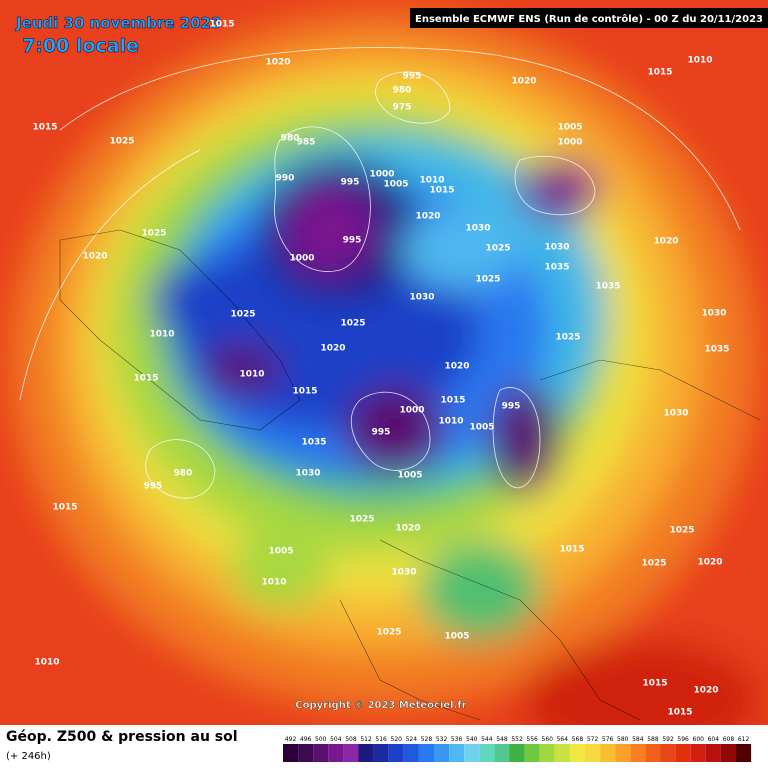 This screenshot has height=768, width=768. I want to click on scale-label: 548, so click(502, 739).